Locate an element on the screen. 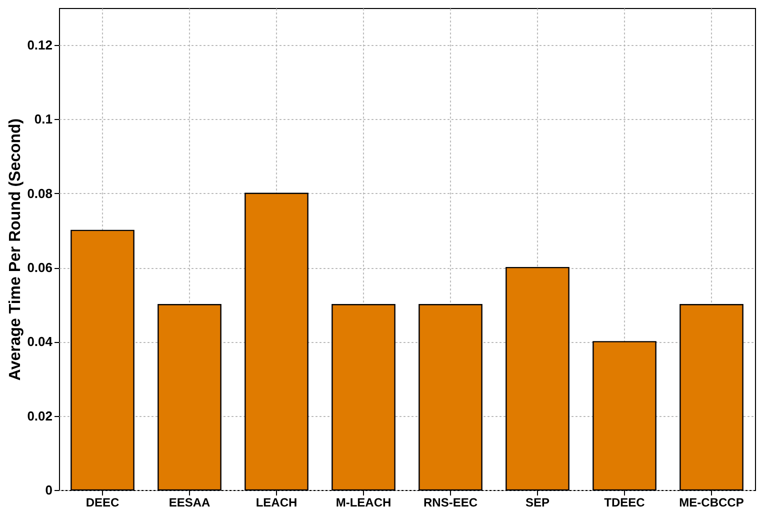 The height and width of the screenshot is (514, 763). x-tick-label: SEP is located at coordinates (537, 503).